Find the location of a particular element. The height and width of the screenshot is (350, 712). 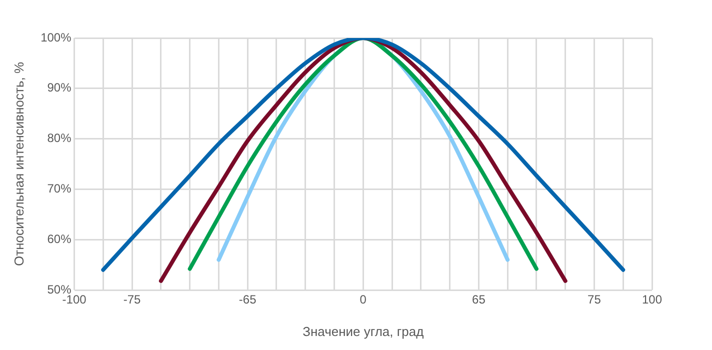

x-tick-label: 65 is located at coordinates (479, 299).